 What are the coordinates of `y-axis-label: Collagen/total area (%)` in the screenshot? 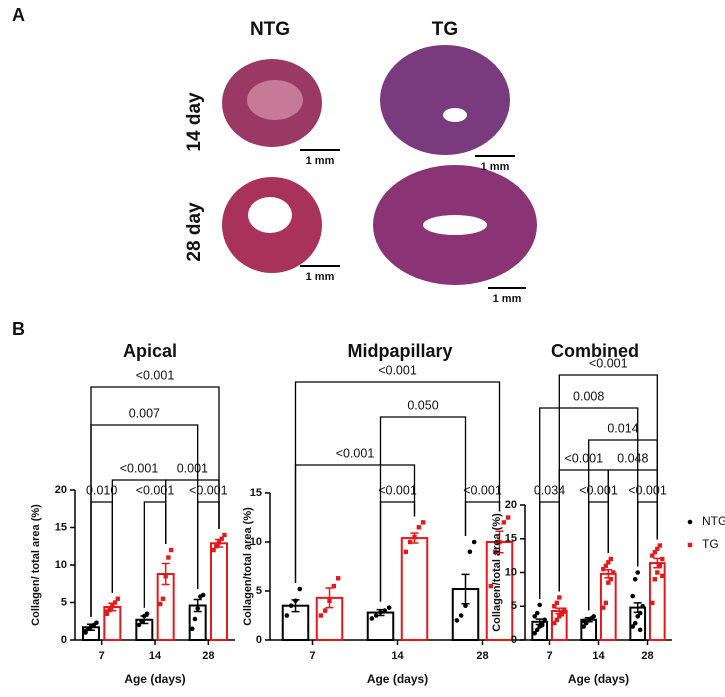 It's located at (248, 566).